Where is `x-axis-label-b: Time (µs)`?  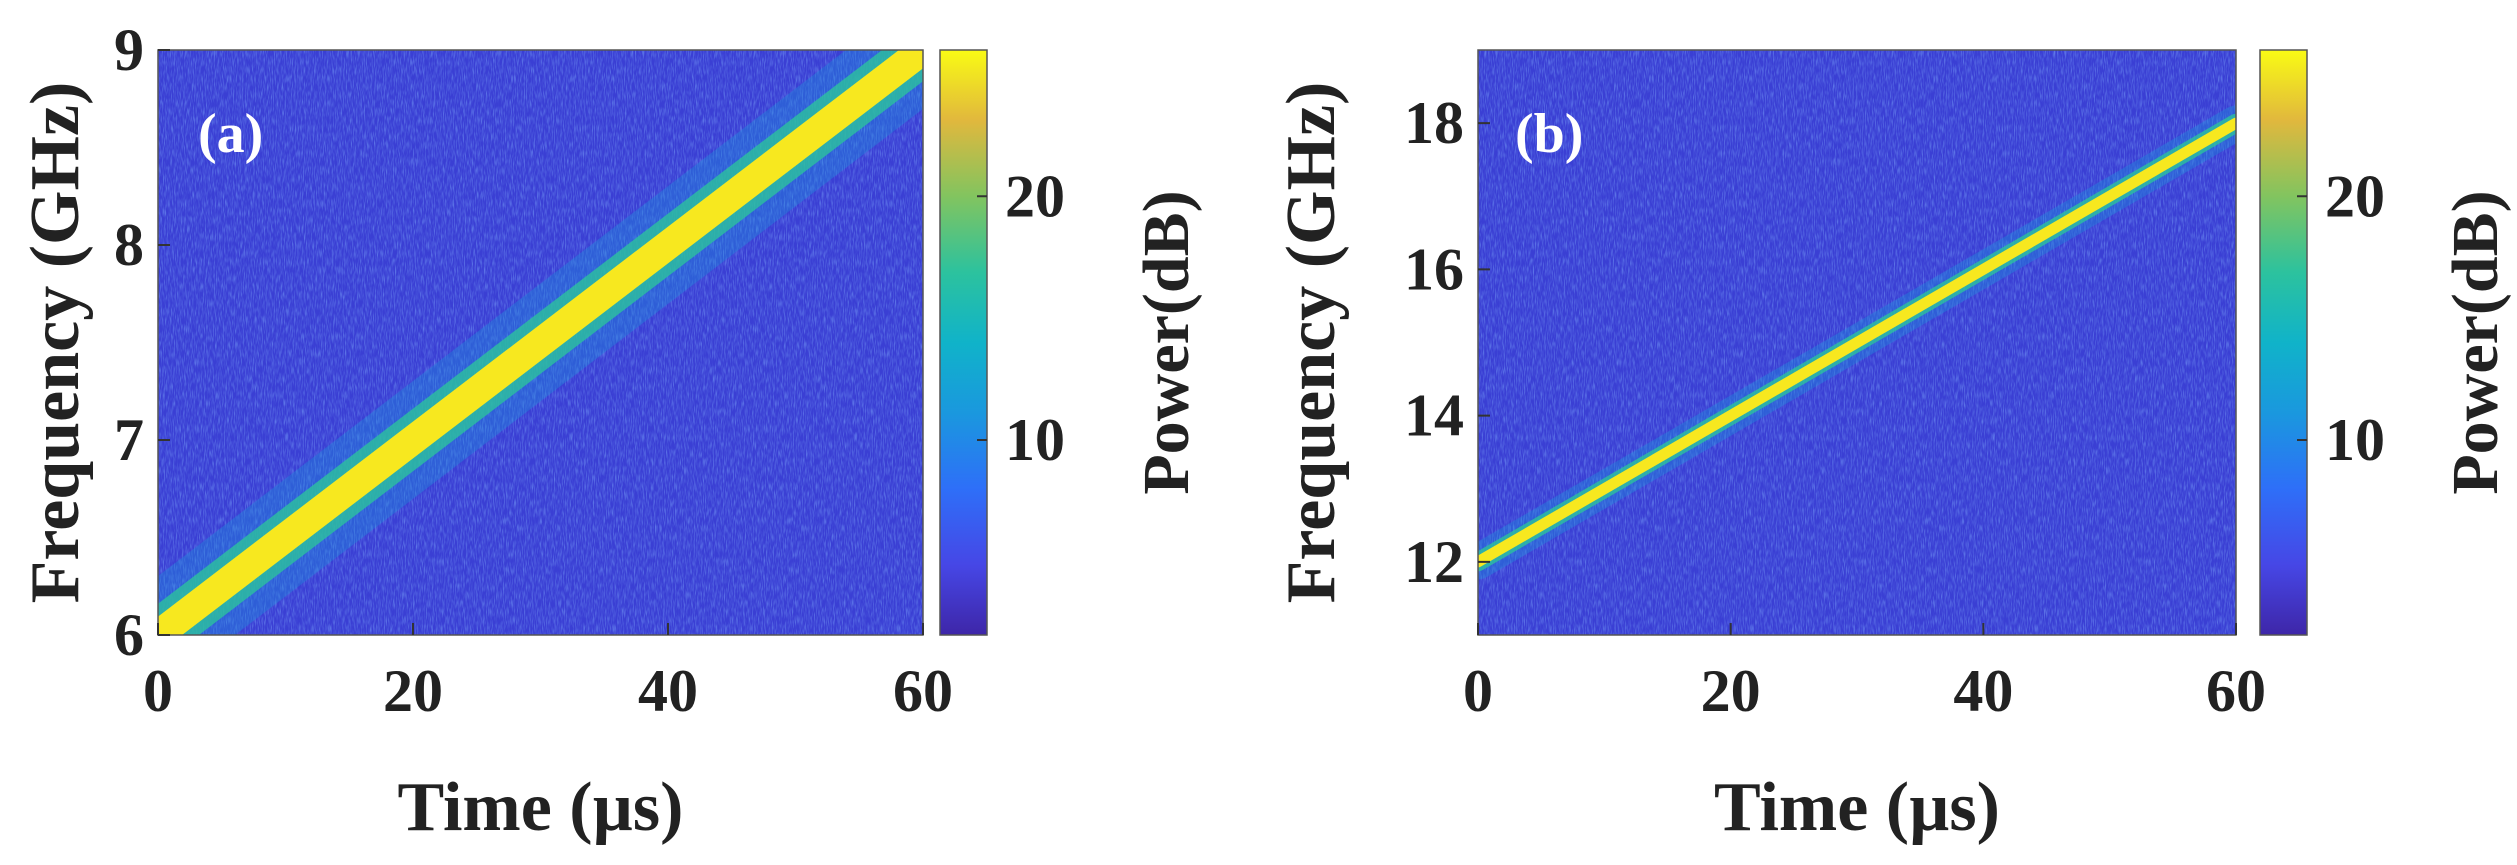
x-axis-label-b: Time (µs) is located at coordinates (1857, 807).